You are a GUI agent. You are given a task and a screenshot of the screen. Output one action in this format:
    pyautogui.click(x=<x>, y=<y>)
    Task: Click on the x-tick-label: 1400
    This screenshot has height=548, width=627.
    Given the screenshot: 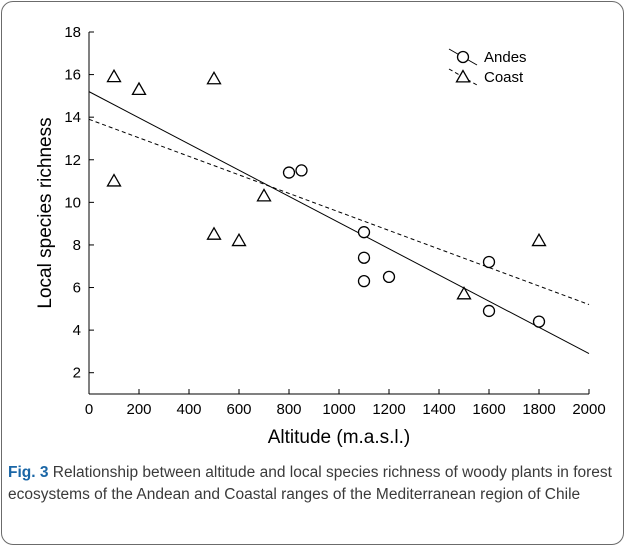 What is the action you would take?
    pyautogui.click(x=438, y=409)
    